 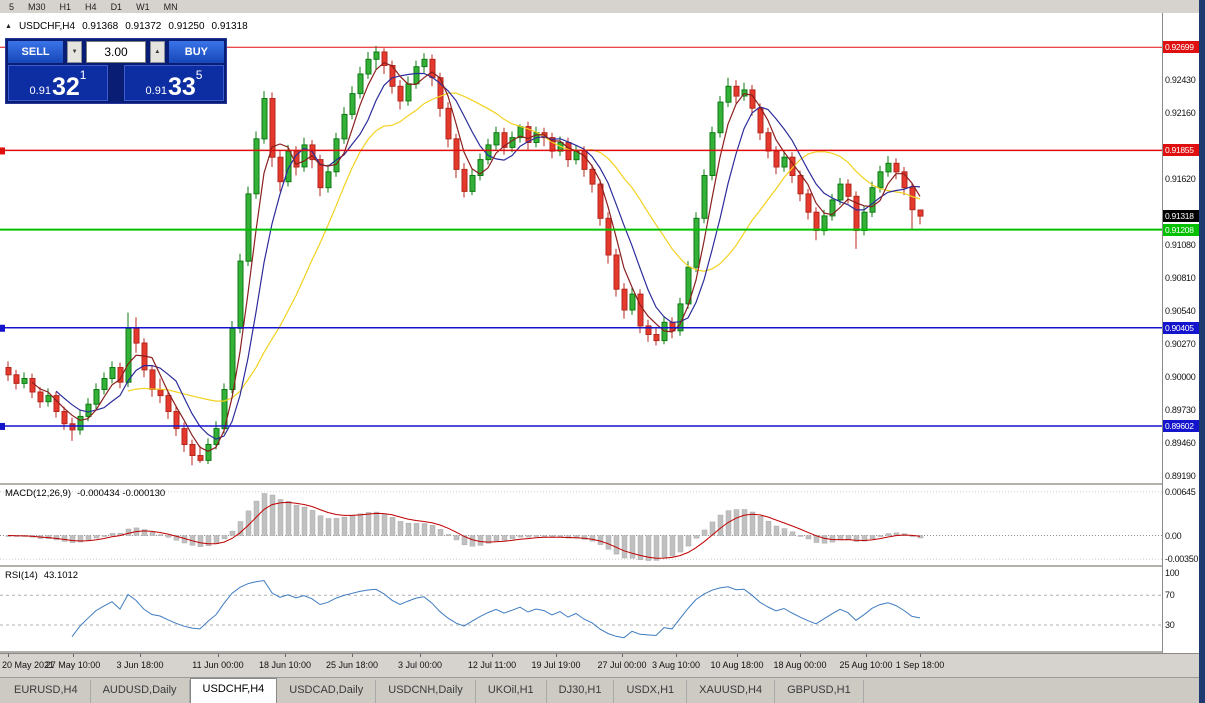 What do you see at coordinates (218, 665) in the screenshot?
I see `time-axis-label: 11 Jun 00:00` at bounding box center [218, 665].